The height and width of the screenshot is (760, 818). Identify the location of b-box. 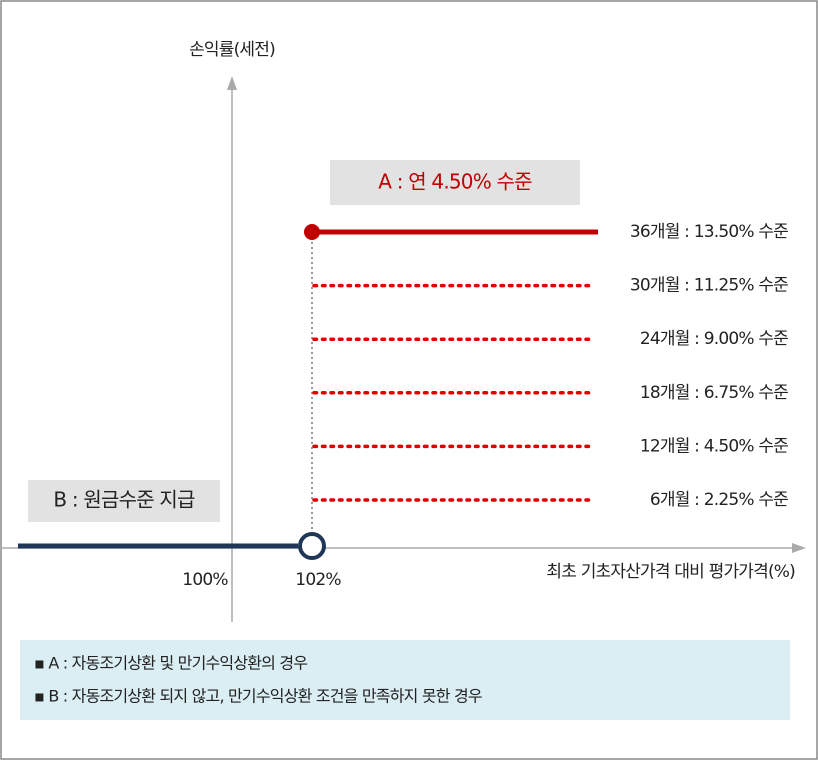
(124, 501).